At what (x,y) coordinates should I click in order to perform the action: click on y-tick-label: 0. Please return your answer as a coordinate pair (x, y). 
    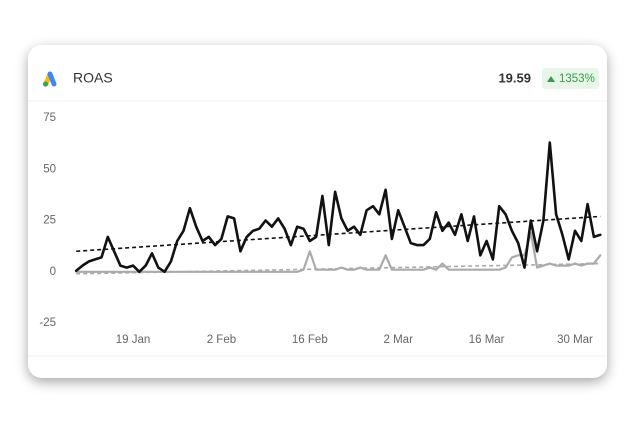
    Looking at the image, I should click on (53, 272).